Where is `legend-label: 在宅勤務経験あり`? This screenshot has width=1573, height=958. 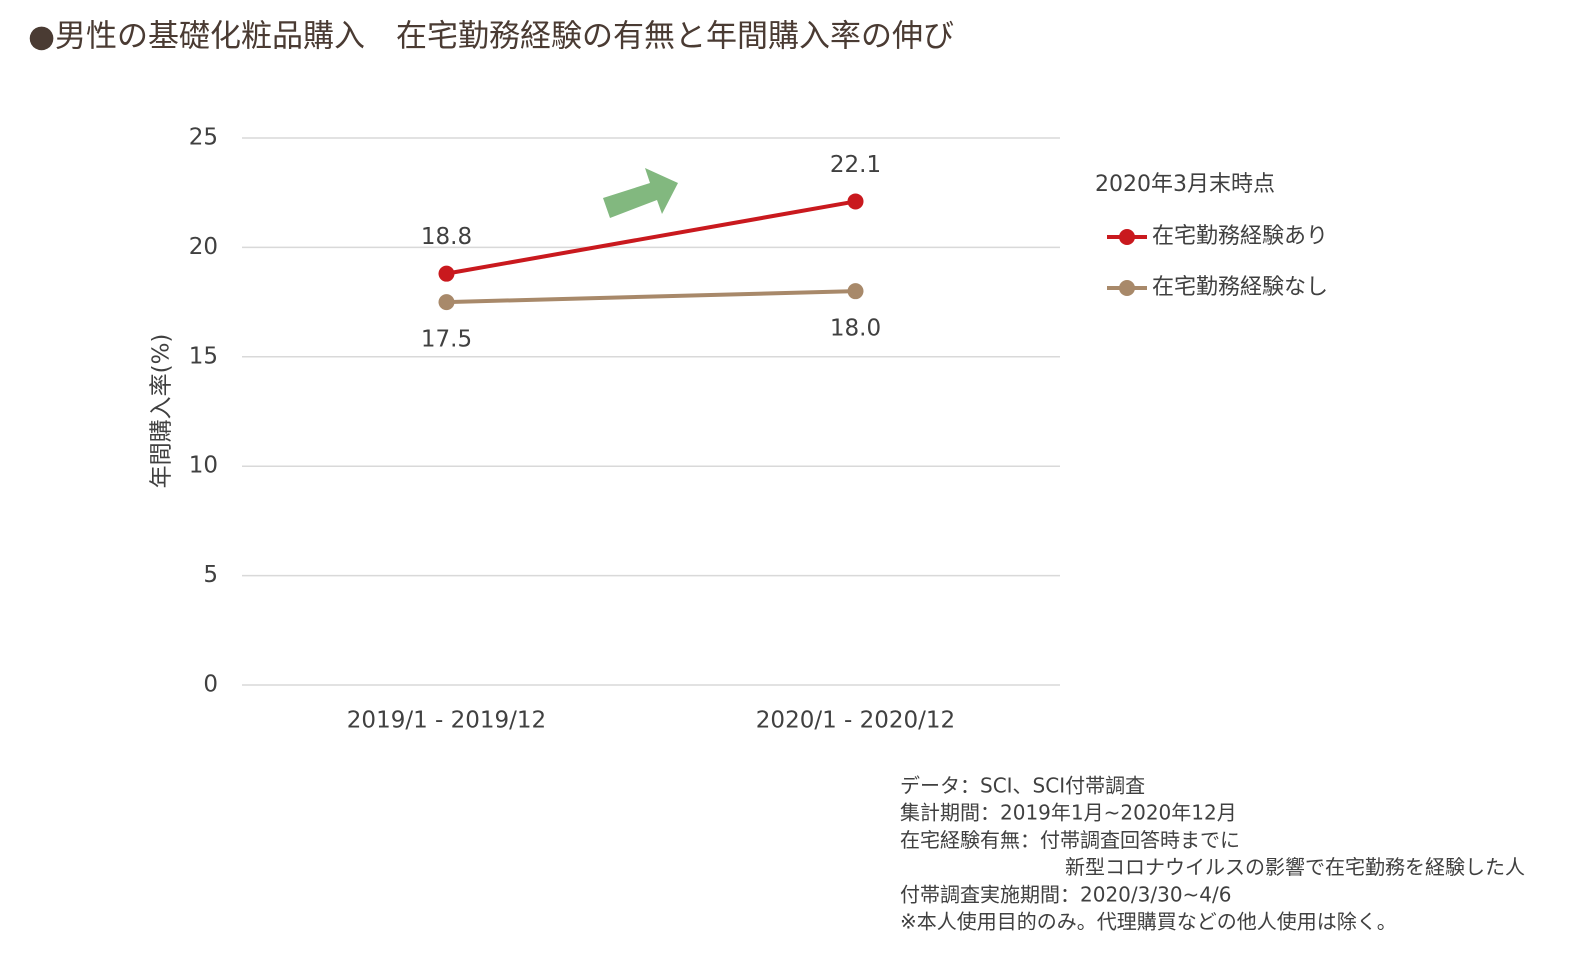 legend-label: 在宅勤務経験あり is located at coordinates (1240, 236).